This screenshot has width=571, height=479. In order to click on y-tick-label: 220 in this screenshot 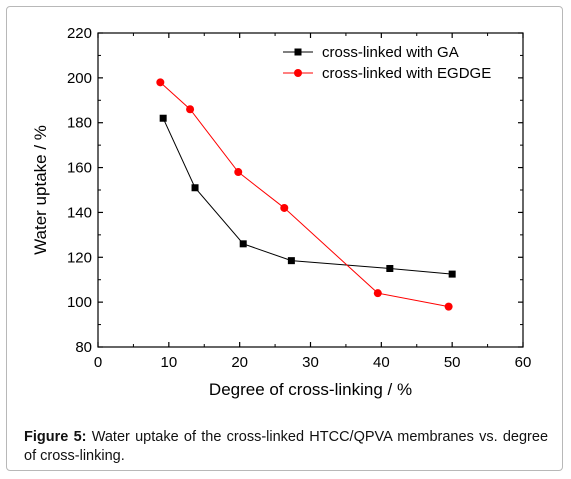, I will do `click(79, 33)`.